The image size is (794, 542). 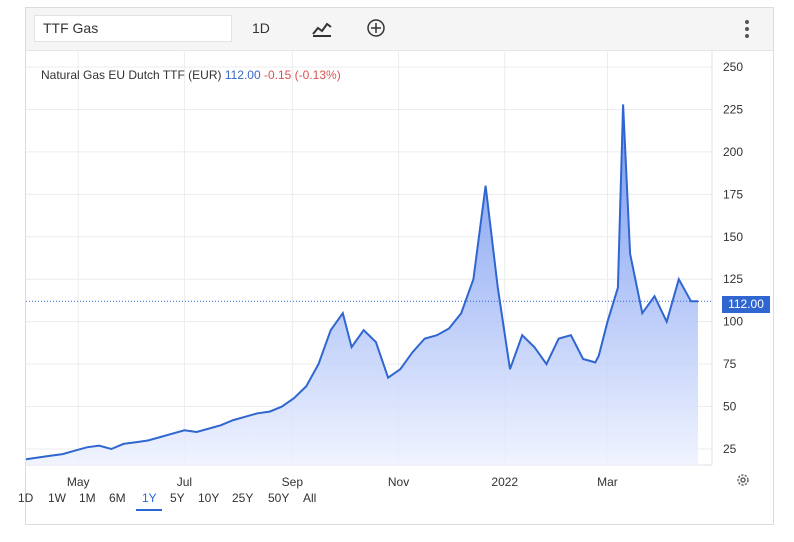 I want to click on last-price-tag: 112.00, so click(x=746, y=304).